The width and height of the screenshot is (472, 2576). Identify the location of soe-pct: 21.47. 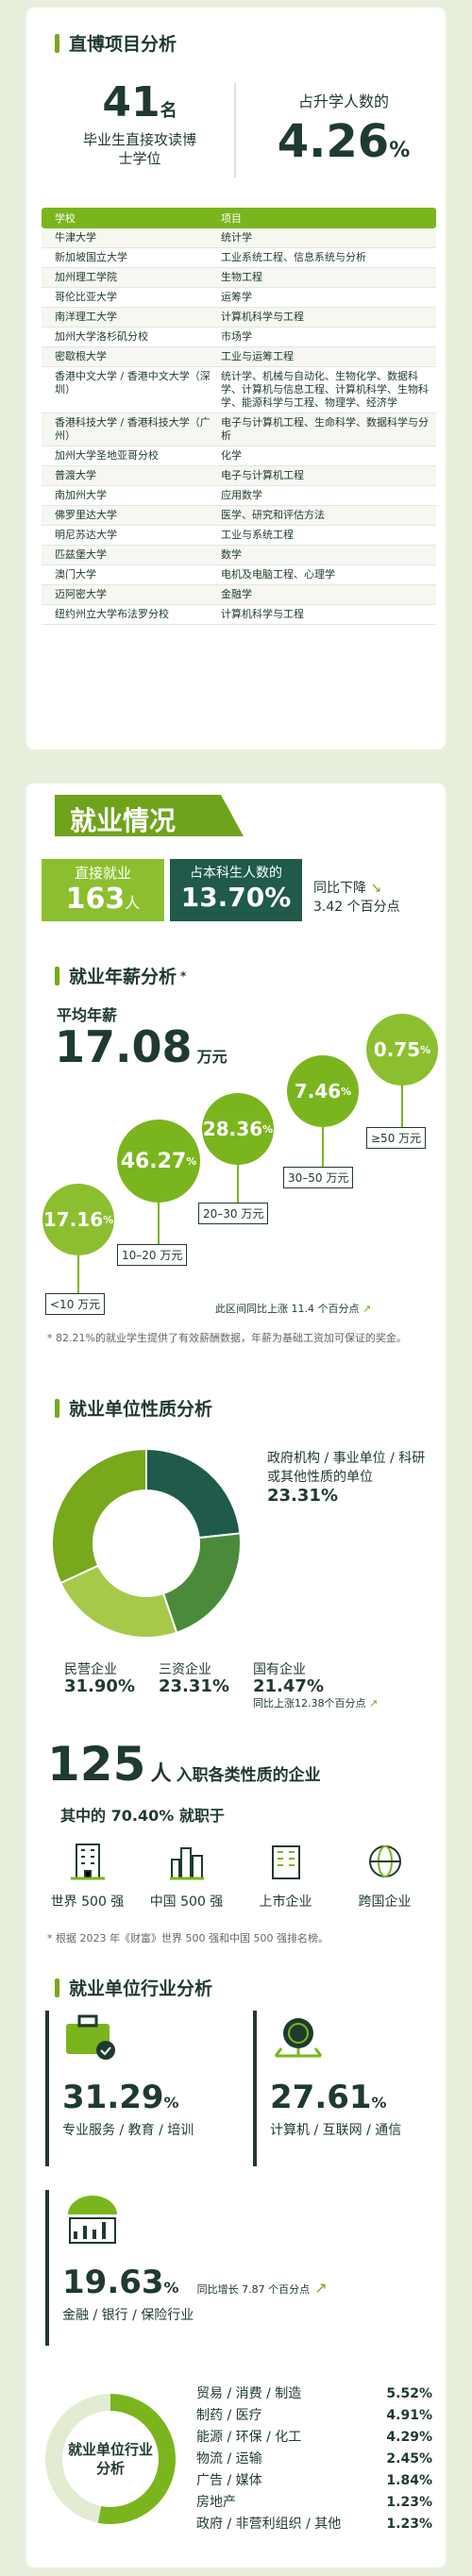
(280, 1686).